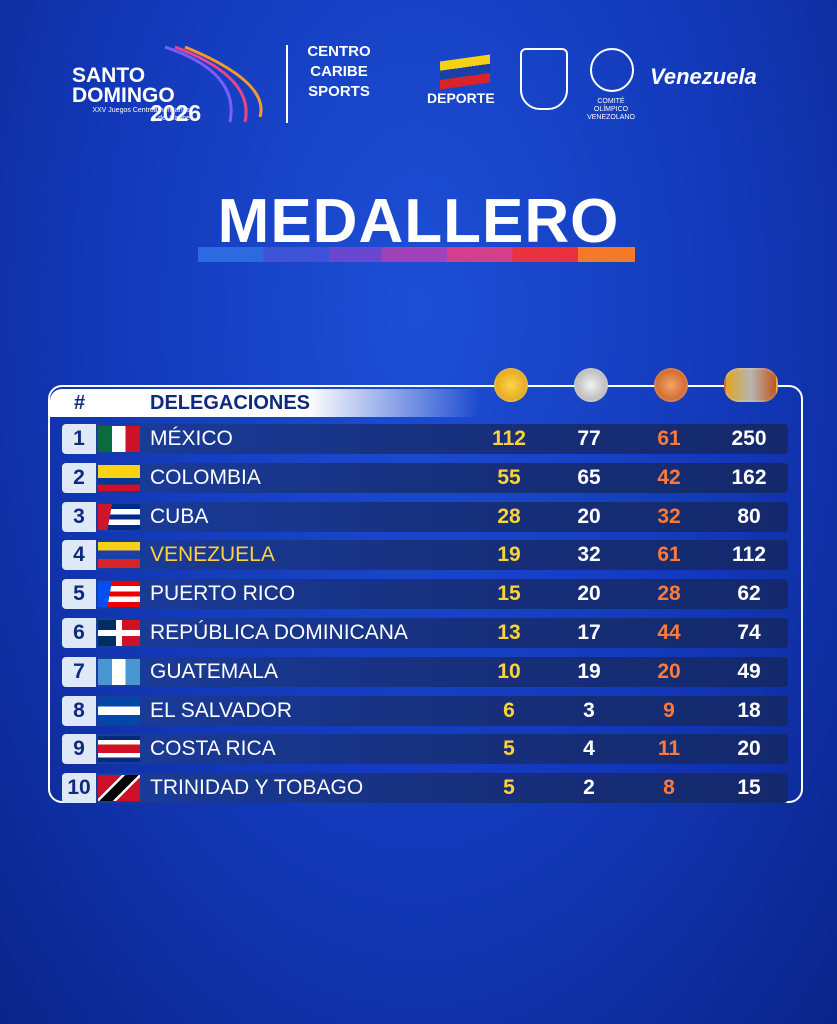 This screenshot has height=1024, width=837. I want to click on silver-count: 77, so click(589, 438).